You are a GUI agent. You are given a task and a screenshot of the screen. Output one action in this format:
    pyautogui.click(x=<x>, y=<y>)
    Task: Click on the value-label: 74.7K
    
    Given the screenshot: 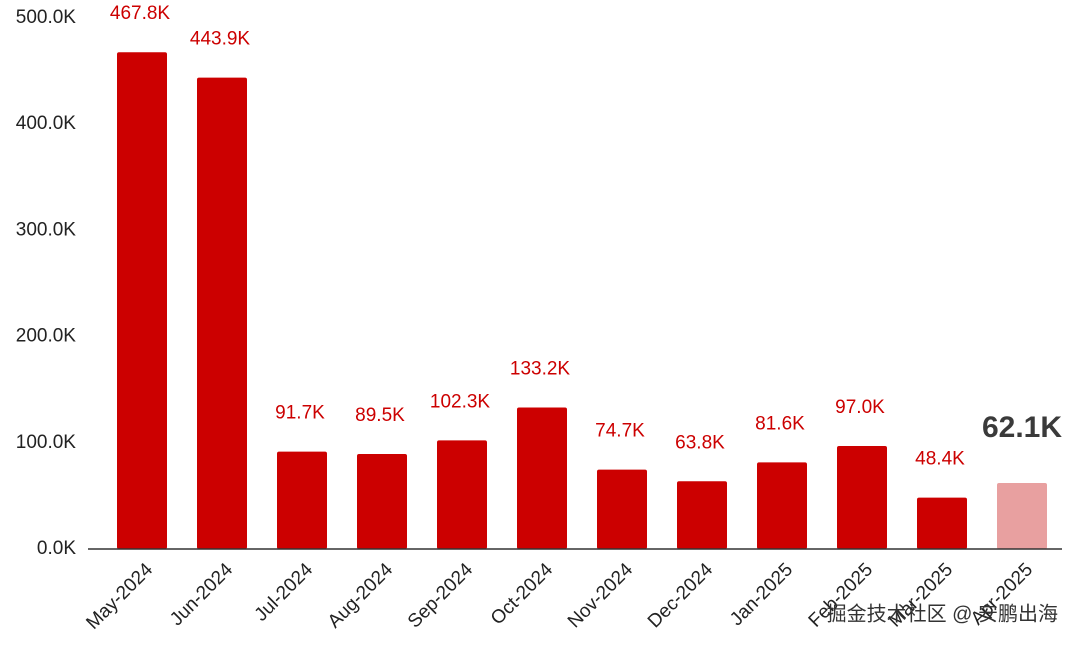 What is the action you would take?
    pyautogui.click(x=620, y=431)
    